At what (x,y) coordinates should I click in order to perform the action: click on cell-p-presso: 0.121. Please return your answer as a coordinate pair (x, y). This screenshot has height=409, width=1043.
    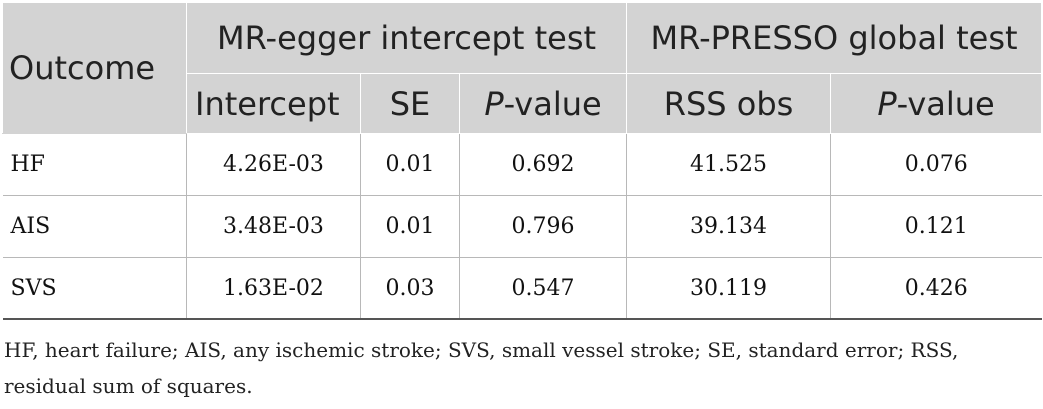
    Looking at the image, I should click on (936, 226).